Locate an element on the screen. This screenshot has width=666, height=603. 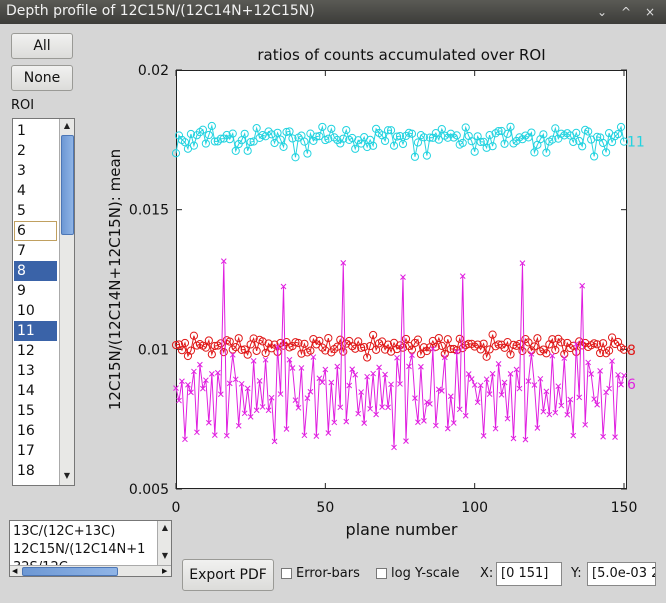
log-y-label: log Y-scale is located at coordinates (425, 573).